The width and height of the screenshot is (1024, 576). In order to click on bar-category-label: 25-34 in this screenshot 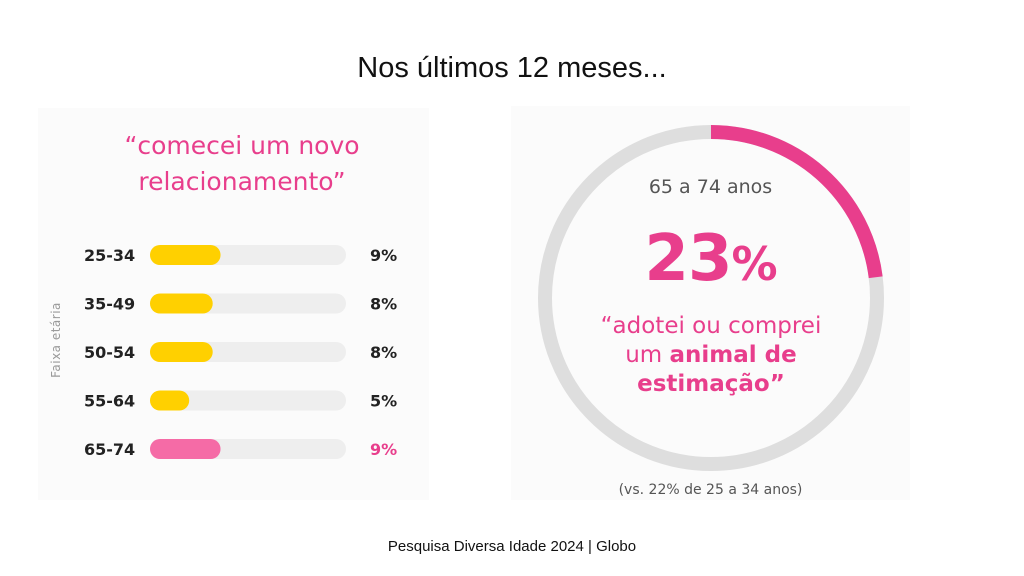, I will do `click(109, 255)`.